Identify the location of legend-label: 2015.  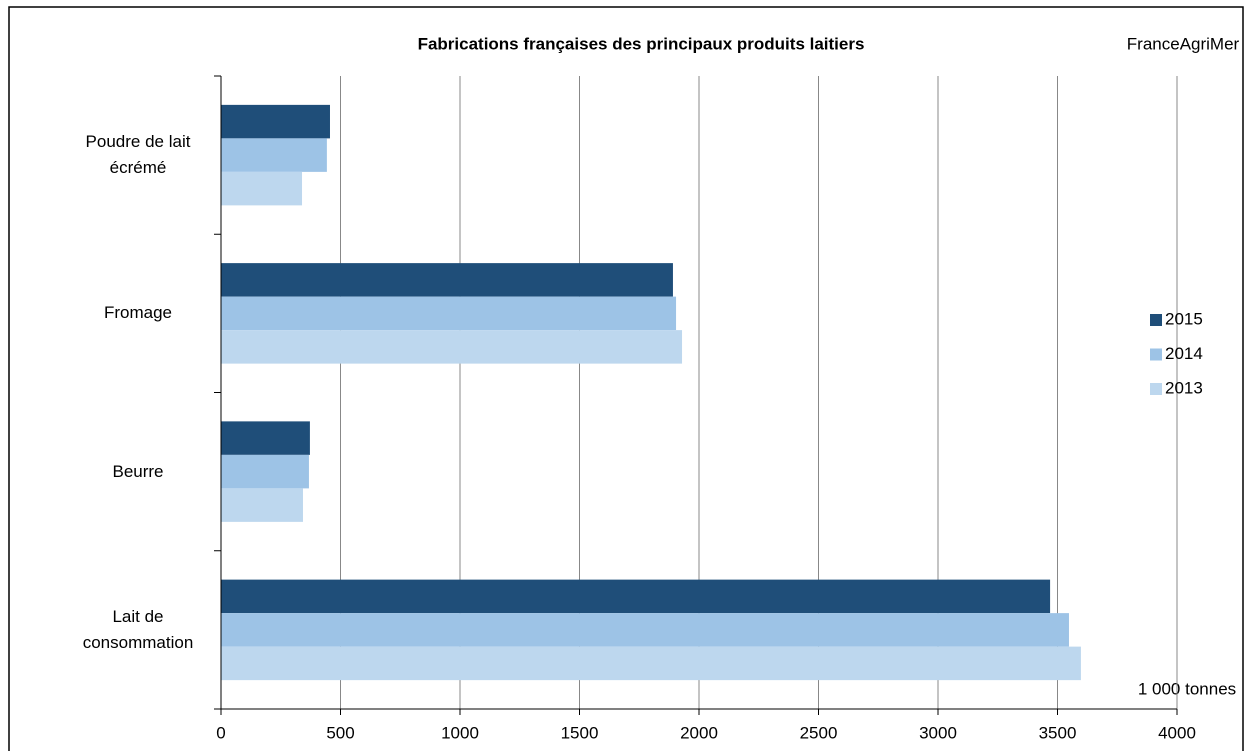
(1184, 318).